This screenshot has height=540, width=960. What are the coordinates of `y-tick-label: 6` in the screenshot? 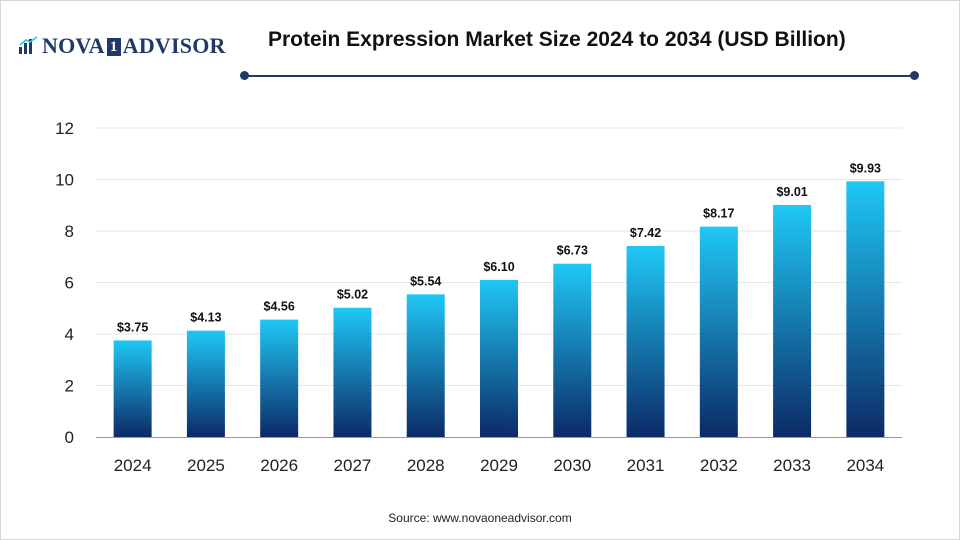 It's located at (69, 283).